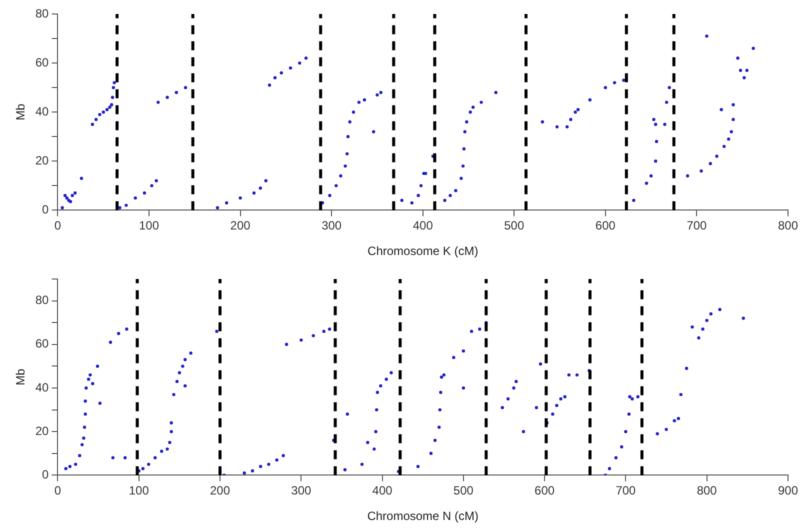  What do you see at coordinates (423, 516) in the screenshot?
I see `x-axis-title: Chromosome N (cM)` at bounding box center [423, 516].